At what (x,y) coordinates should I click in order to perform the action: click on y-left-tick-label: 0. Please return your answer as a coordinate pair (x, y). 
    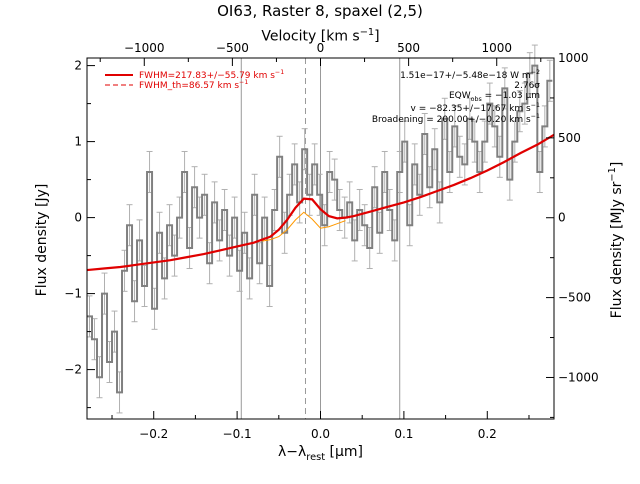
    Looking at the image, I should click on (78, 218).